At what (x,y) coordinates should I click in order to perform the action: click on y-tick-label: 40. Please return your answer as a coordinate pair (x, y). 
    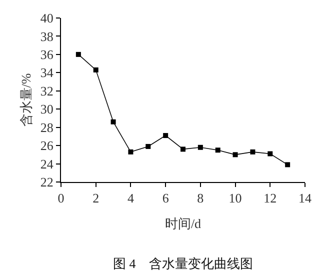
    Looking at the image, I should click on (47, 18).